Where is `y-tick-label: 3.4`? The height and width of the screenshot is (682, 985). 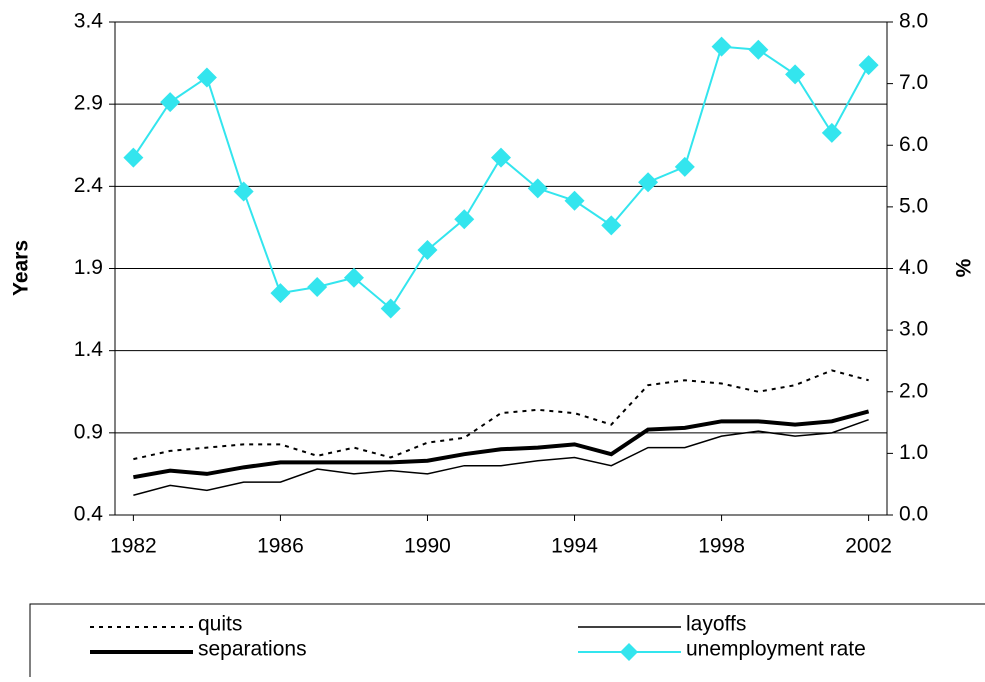
y-tick-label: 3.4 is located at coordinates (89, 21).